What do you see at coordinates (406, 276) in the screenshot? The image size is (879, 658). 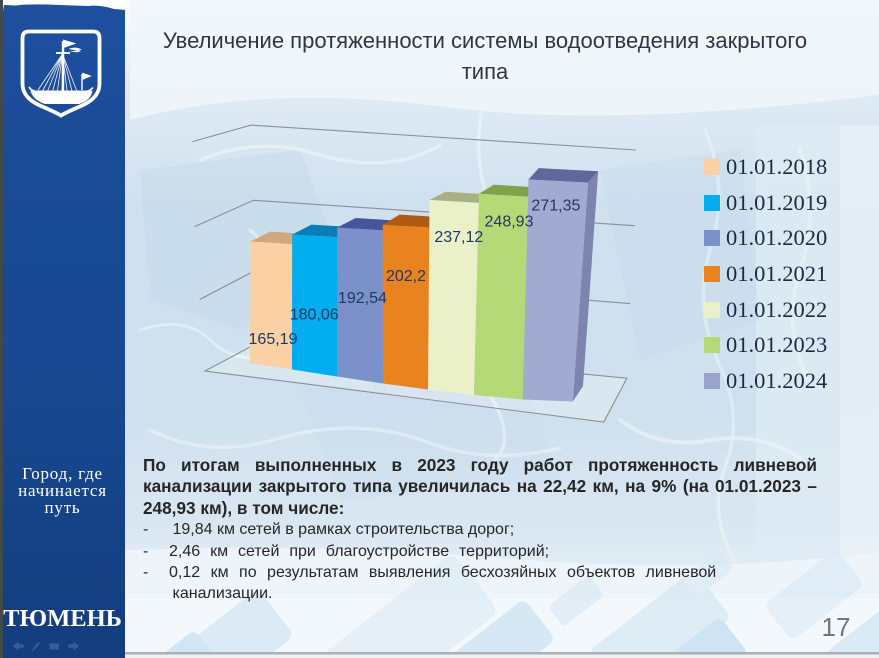 I see `svg-text: 202,2` at bounding box center [406, 276].